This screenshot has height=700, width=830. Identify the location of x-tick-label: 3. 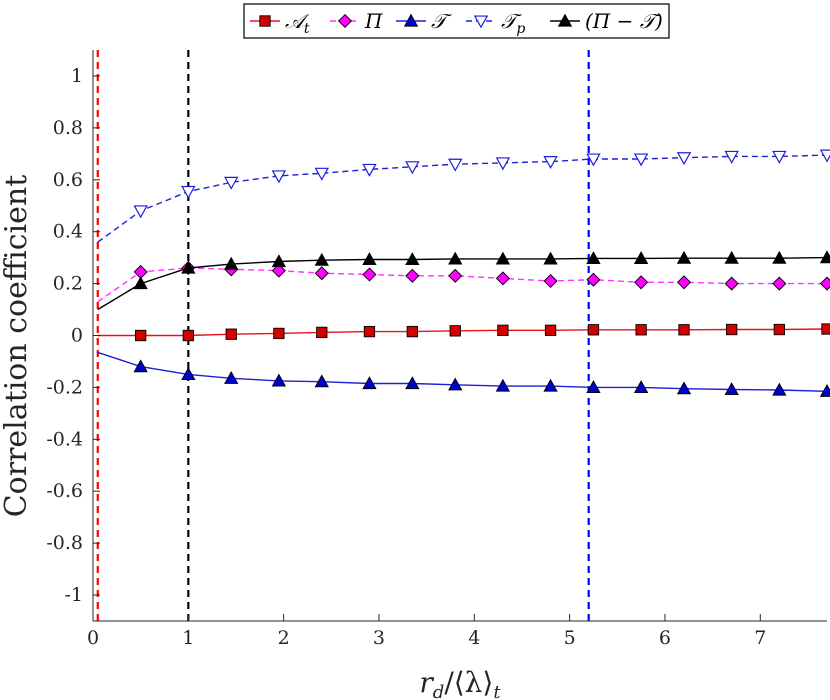
(379, 638).